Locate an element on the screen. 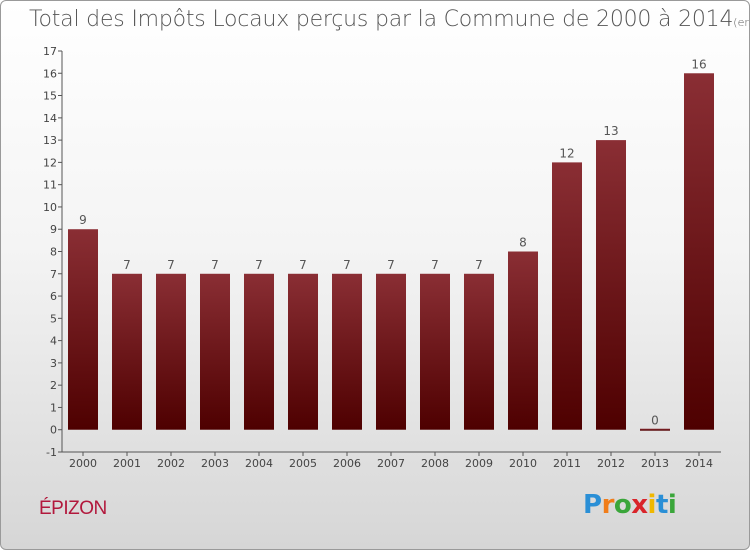 This screenshot has width=750, height=550. data-label: 8 is located at coordinates (523, 243).